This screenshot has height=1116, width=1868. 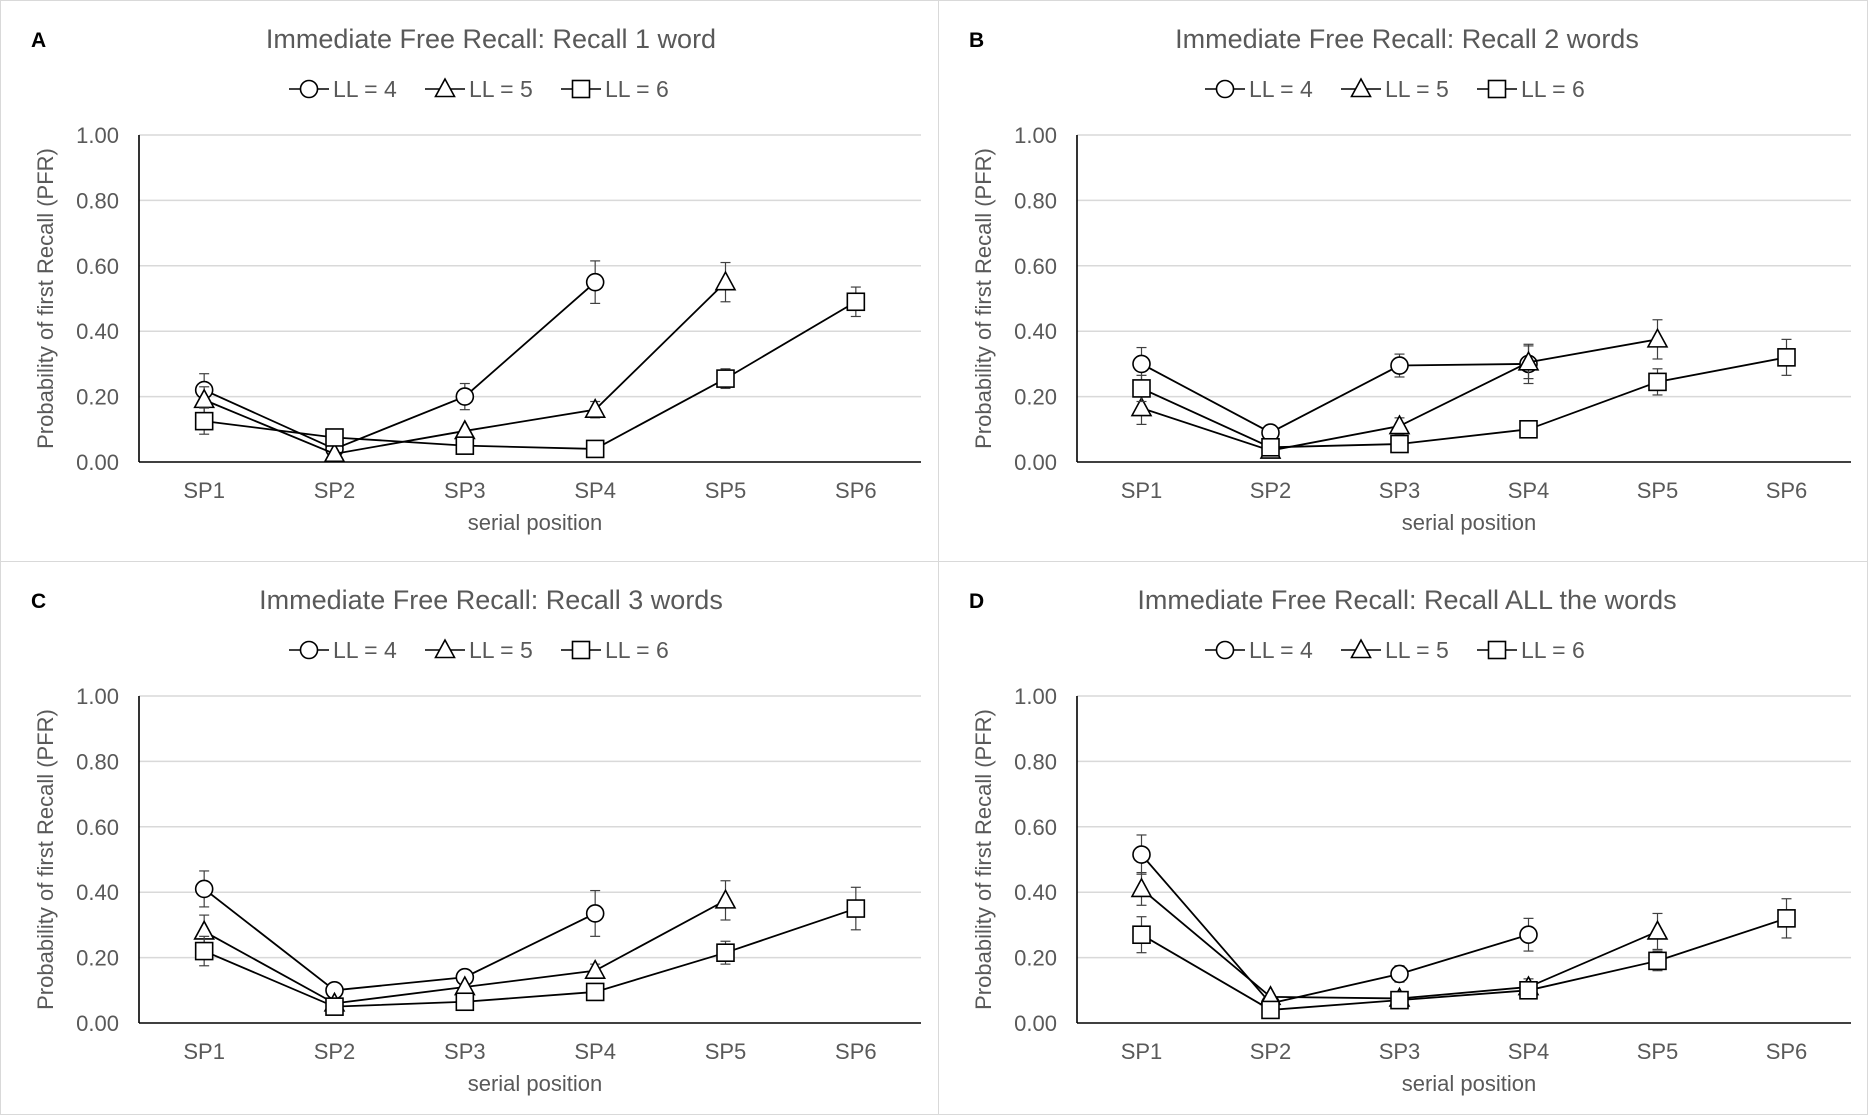 I want to click on panel-letter: C, so click(x=38, y=601).